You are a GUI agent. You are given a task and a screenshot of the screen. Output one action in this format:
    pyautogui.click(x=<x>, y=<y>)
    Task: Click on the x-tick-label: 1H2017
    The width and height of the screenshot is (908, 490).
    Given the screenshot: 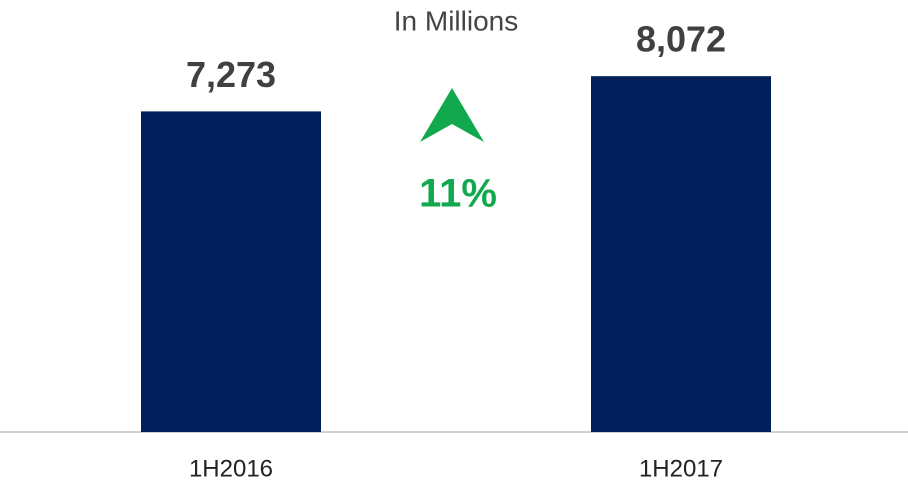 What is the action you would take?
    pyautogui.click(x=681, y=468)
    